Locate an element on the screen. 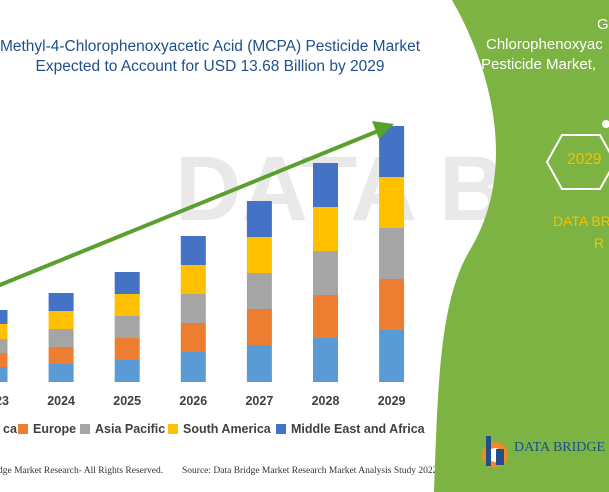 The width and height of the screenshot is (609, 492). bar-asia-pacific-2028 is located at coordinates (325, 273).